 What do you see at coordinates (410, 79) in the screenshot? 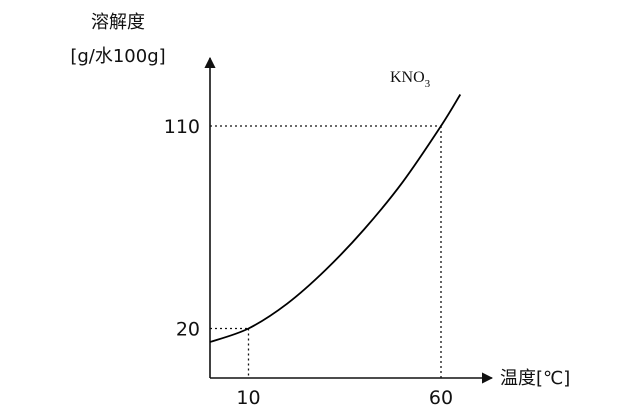
I see `series-label: KNO3` at bounding box center [410, 79].